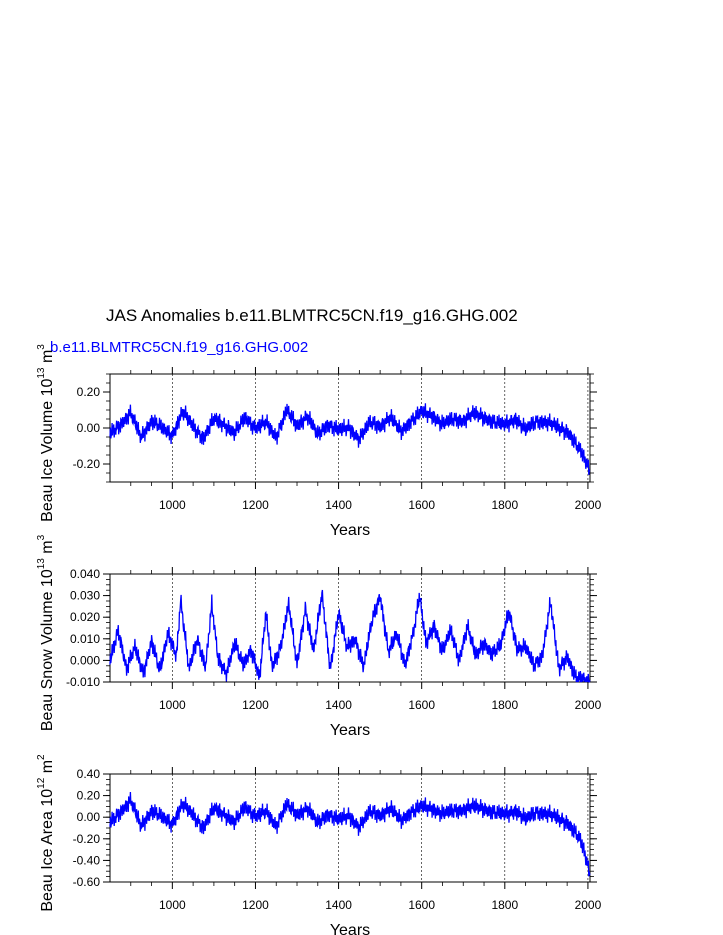 This screenshot has height=935, width=723. I want to click on y-tick-label: 0.030, so click(85, 596).